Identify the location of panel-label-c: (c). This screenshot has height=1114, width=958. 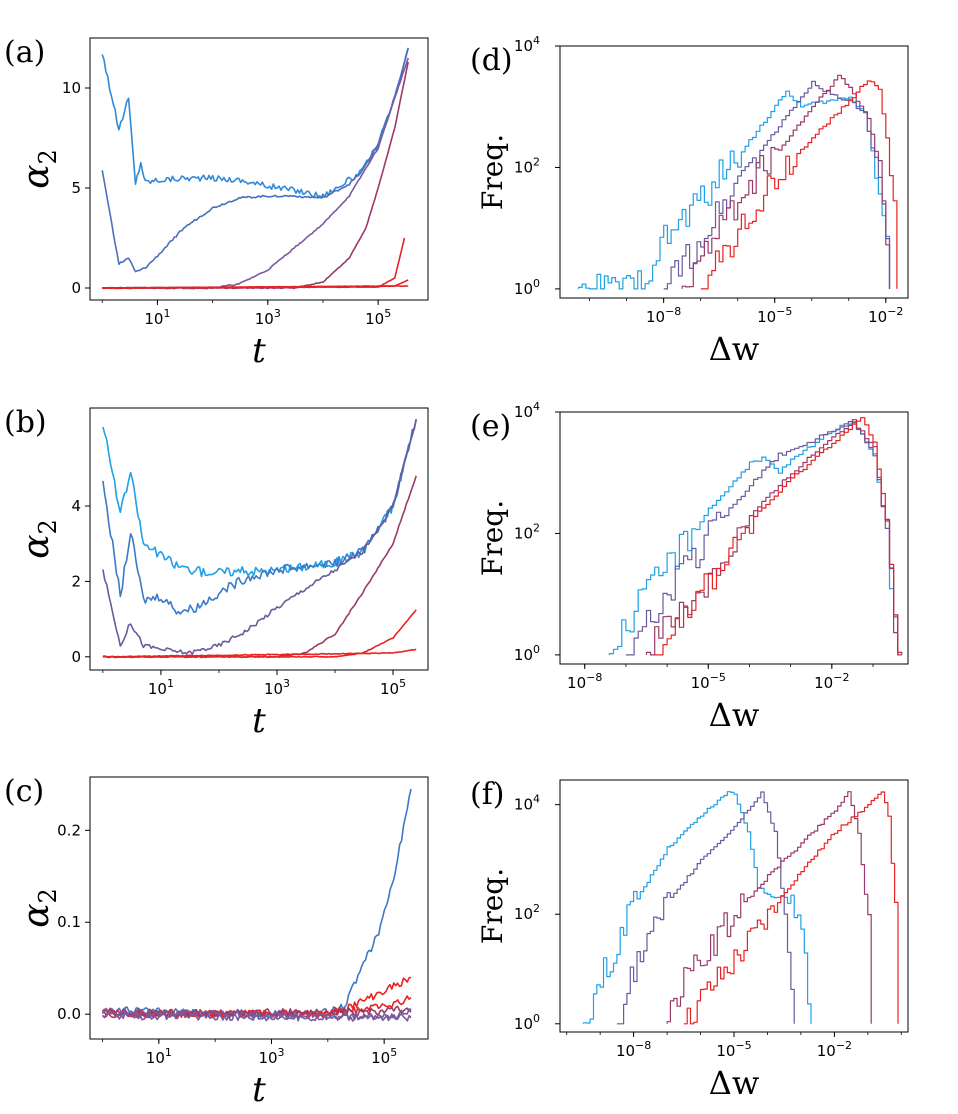
(24, 791).